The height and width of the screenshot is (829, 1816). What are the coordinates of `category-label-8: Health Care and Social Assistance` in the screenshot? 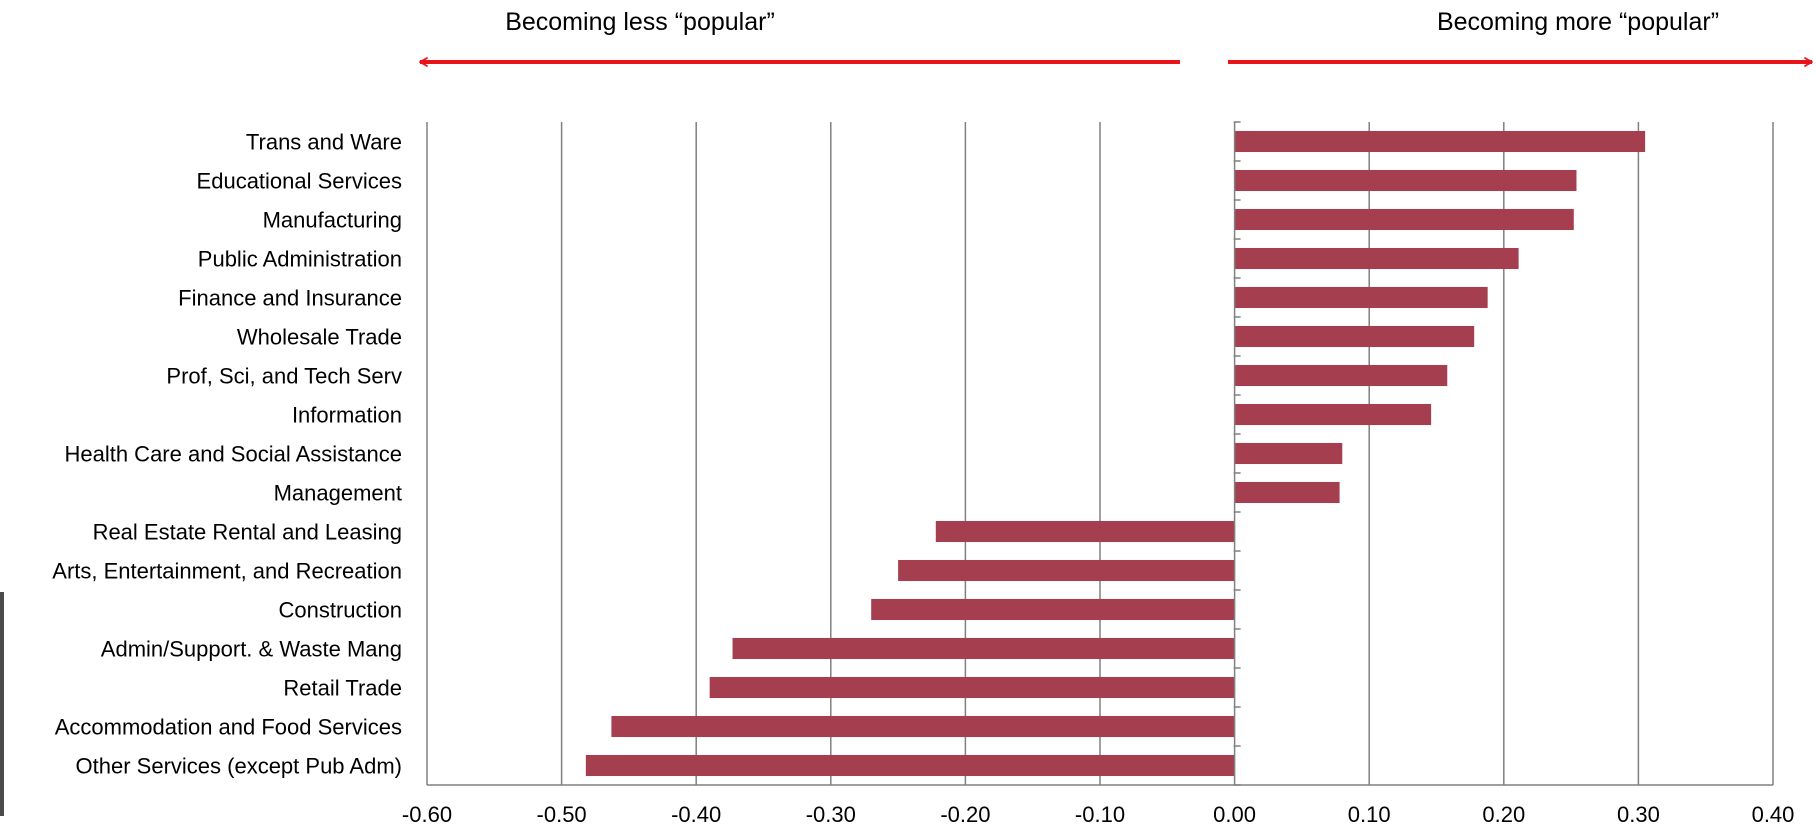 It's located at (233, 454).